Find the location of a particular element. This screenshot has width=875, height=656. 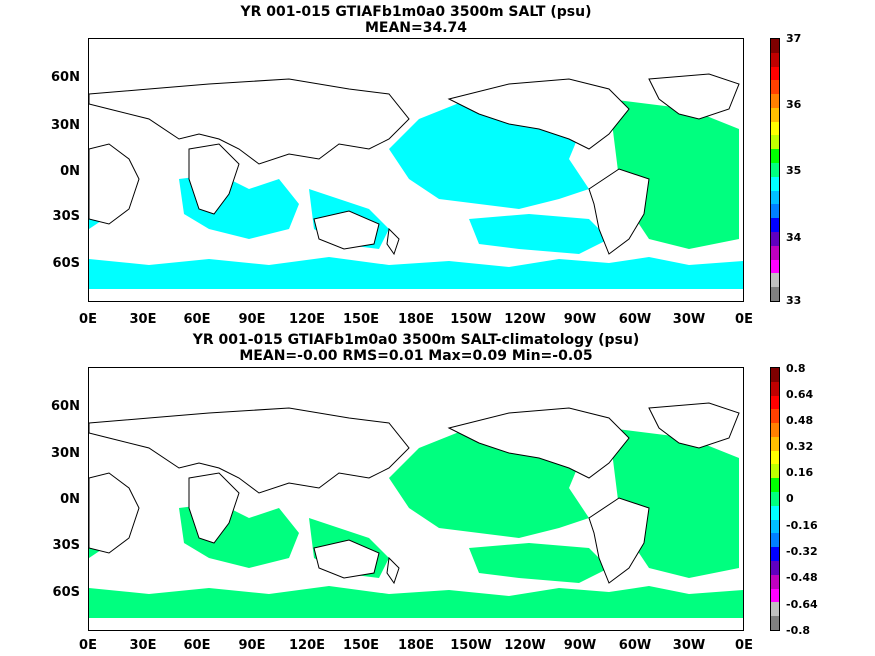

map1-colorbar-label: 35 is located at coordinates (794, 170).